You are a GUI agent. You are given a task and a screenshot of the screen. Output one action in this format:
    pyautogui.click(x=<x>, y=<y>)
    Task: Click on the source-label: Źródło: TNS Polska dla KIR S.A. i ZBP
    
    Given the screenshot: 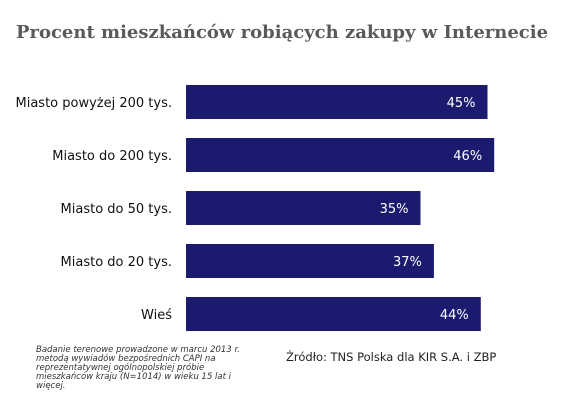 What is the action you would take?
    pyautogui.click(x=391, y=357)
    